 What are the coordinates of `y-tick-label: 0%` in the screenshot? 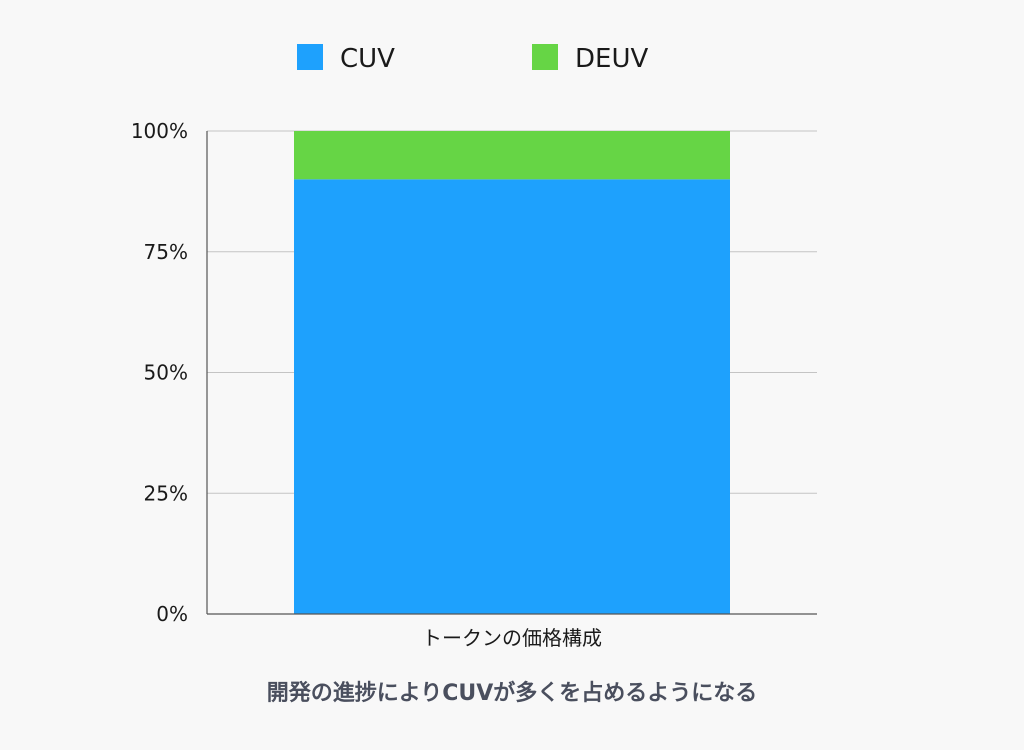 It's located at (172, 614).